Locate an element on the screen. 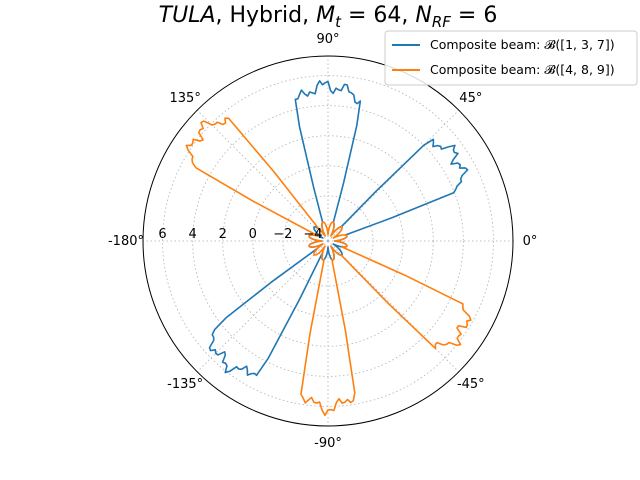 The height and width of the screenshot is (480, 640). legend-label-series-1: Composite beam: 𝓑([1, 3, 7]) is located at coordinates (522, 44).